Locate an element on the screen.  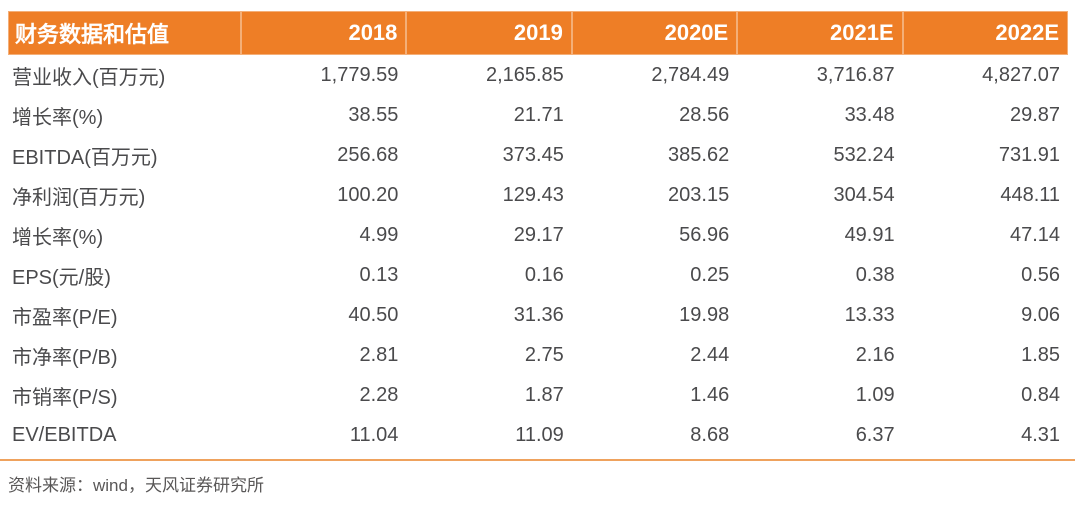
table-header-row: 财务数据和估值 2018 2019 2020E 2021E 2022E is located at coordinates (538, 33).